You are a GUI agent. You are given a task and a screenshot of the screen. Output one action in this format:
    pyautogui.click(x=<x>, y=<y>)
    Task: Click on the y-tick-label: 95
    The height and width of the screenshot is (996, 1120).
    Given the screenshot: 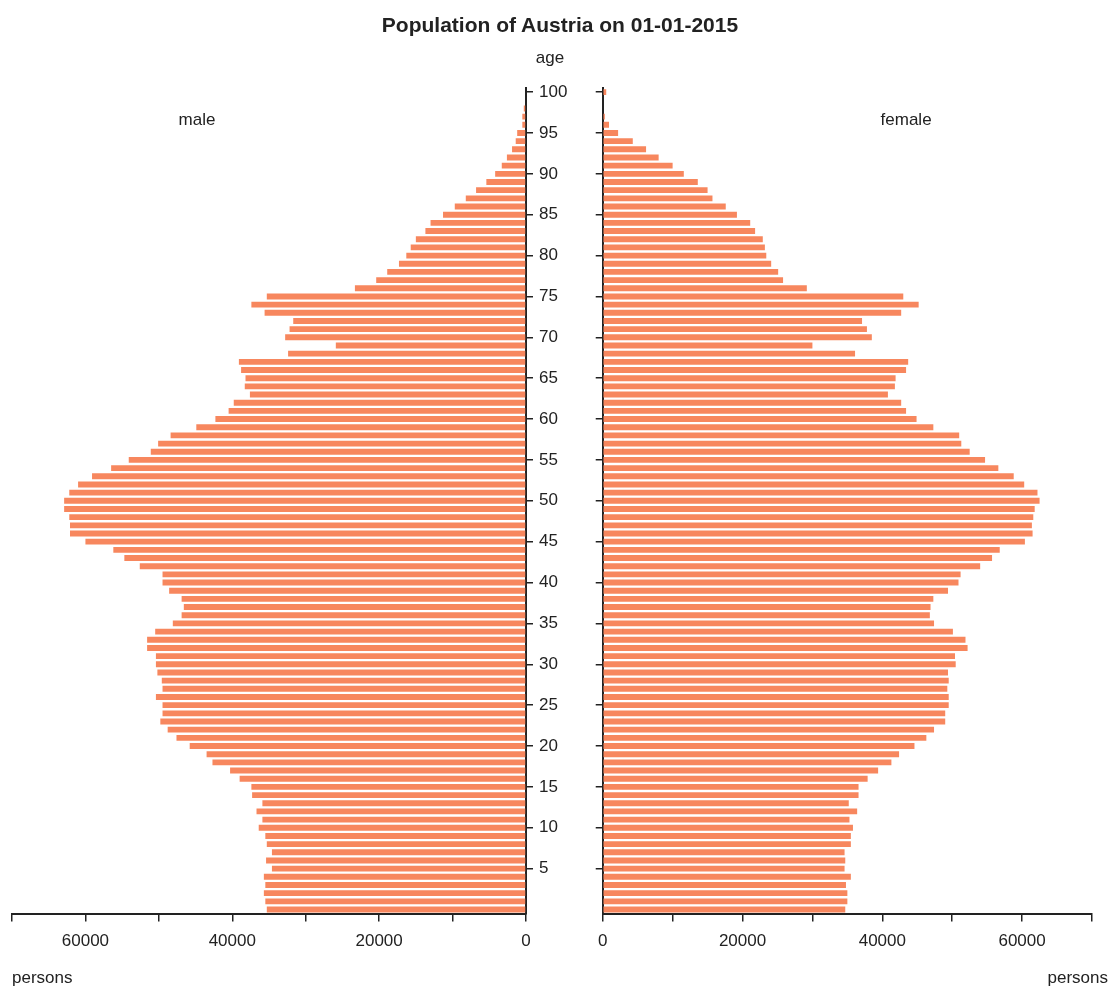 What is the action you would take?
    pyautogui.click(x=548, y=132)
    